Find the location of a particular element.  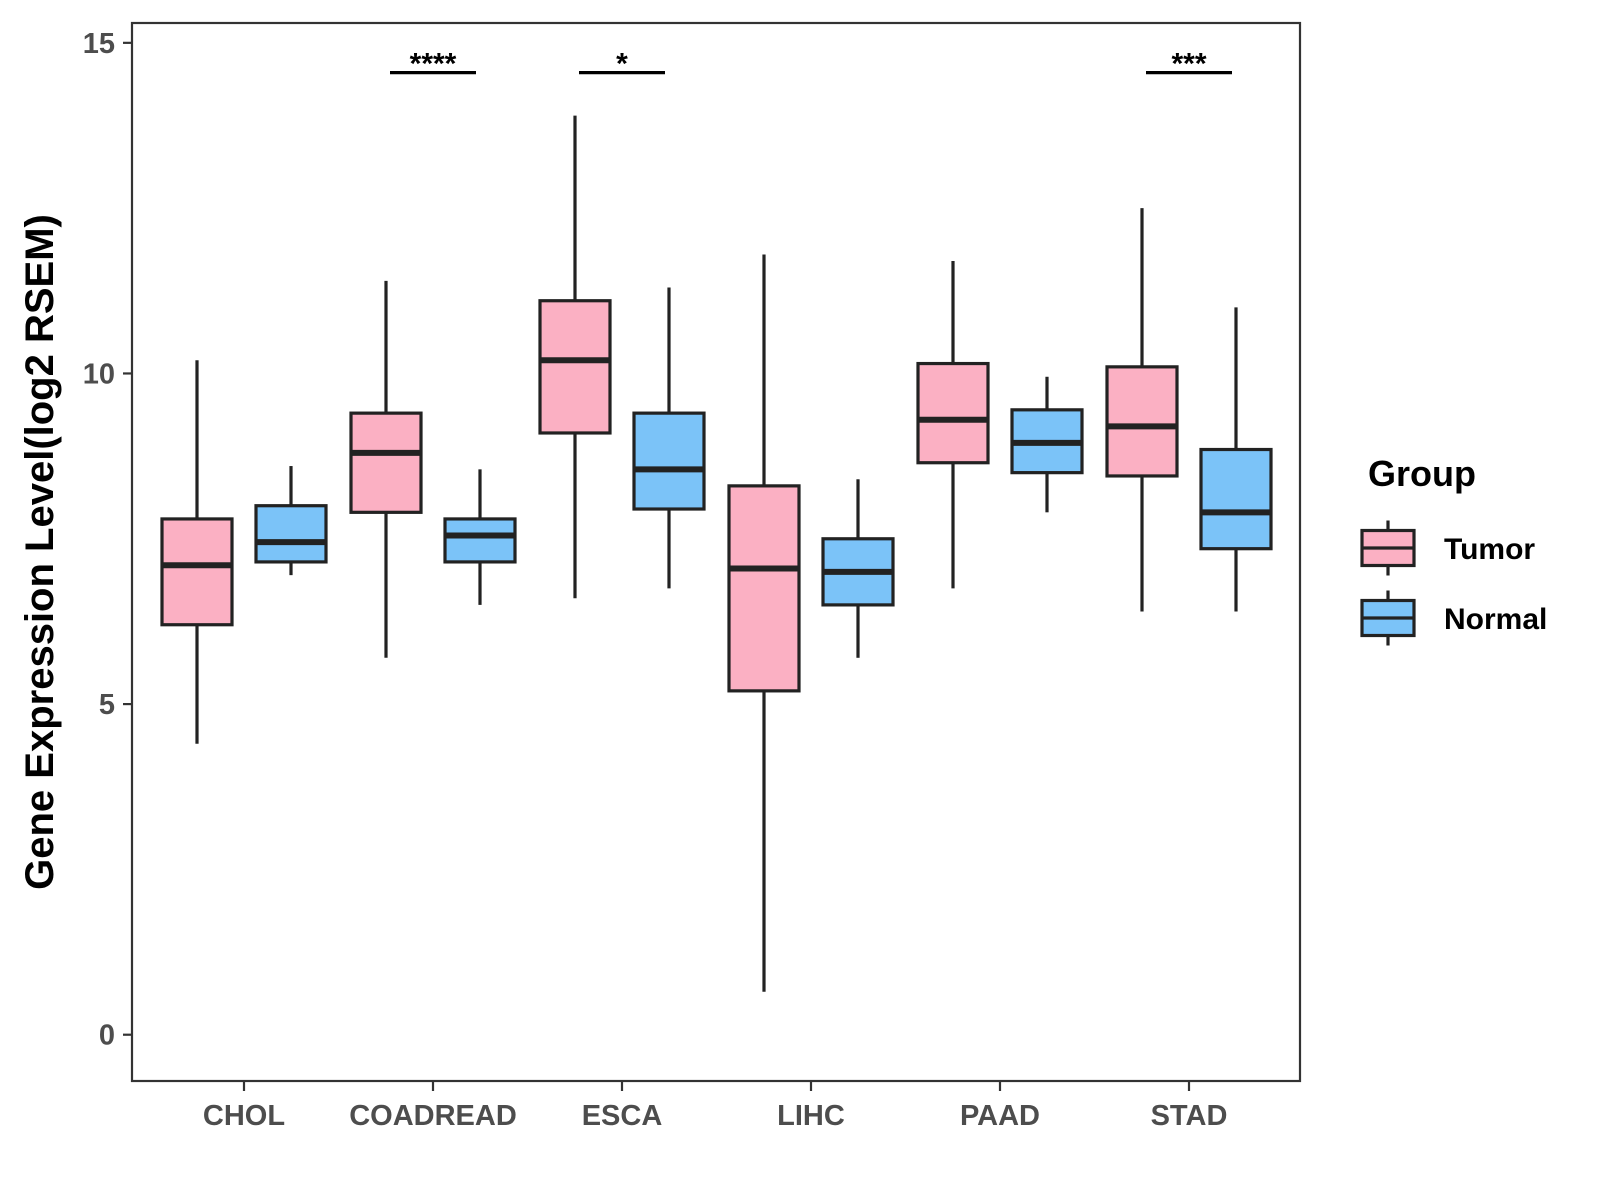

x-tick-label: CHOL is located at coordinates (244, 1116).